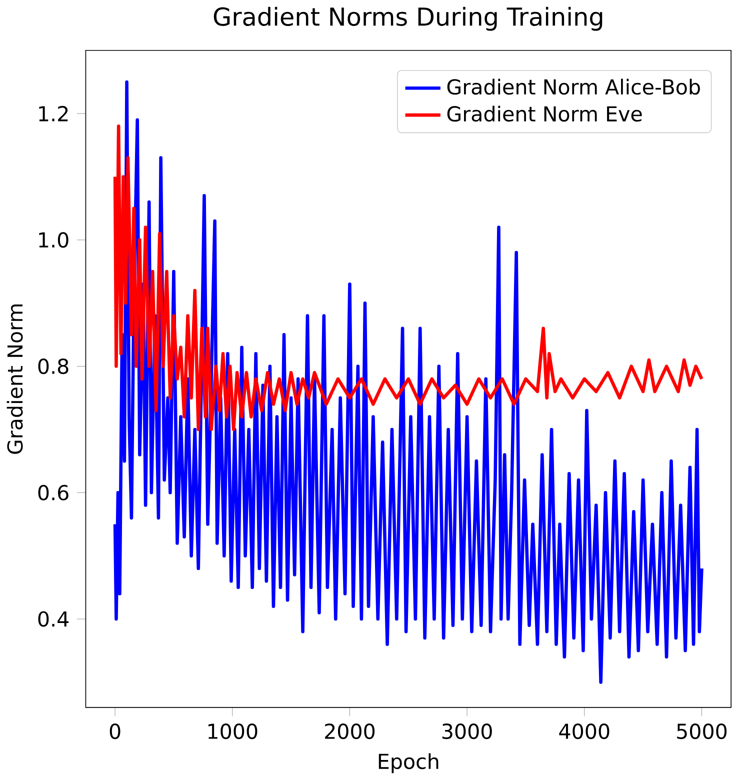 The image size is (735, 780). Describe the element at coordinates (115, 731) in the screenshot. I see `x-tick-label: 0` at that location.